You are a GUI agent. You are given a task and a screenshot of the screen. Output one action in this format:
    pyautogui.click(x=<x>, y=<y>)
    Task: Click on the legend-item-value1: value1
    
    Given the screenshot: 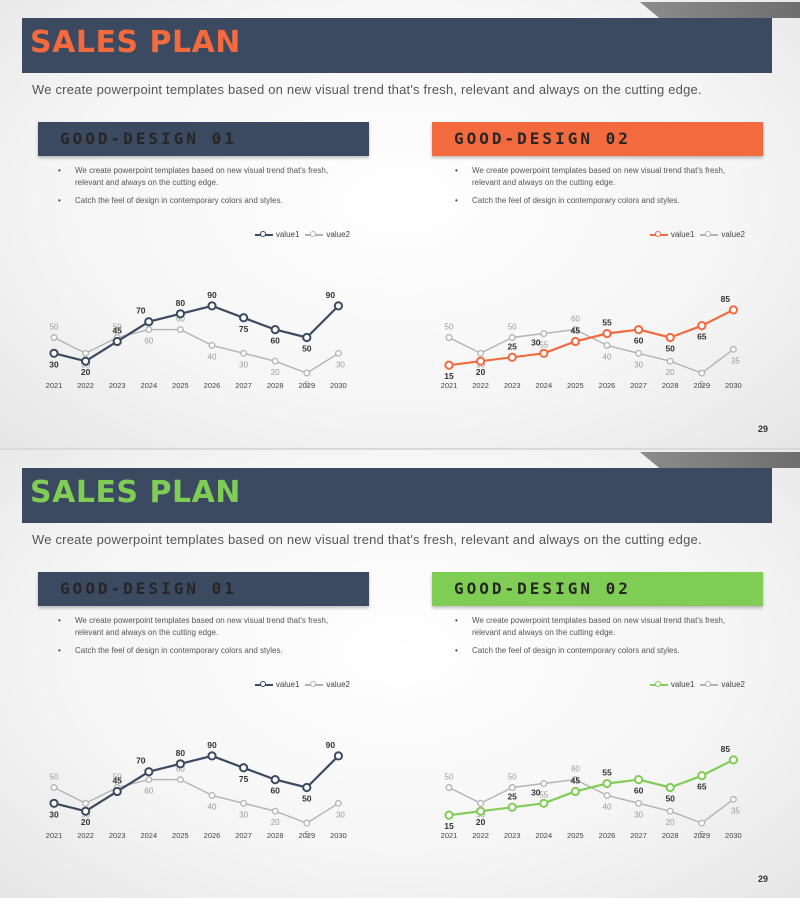 What is the action you would take?
    pyautogui.click(x=276, y=234)
    